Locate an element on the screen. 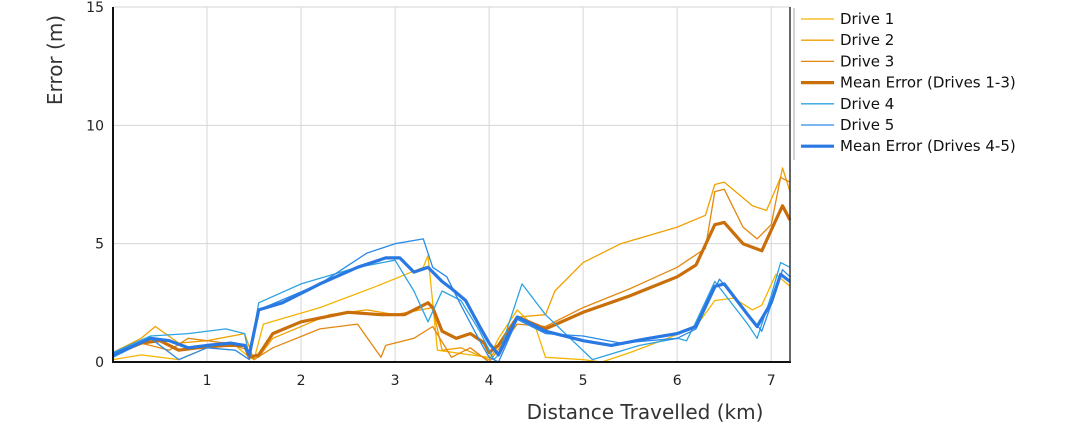 This screenshot has width=1080, height=436. y-tick-label: 0 is located at coordinates (99, 363).